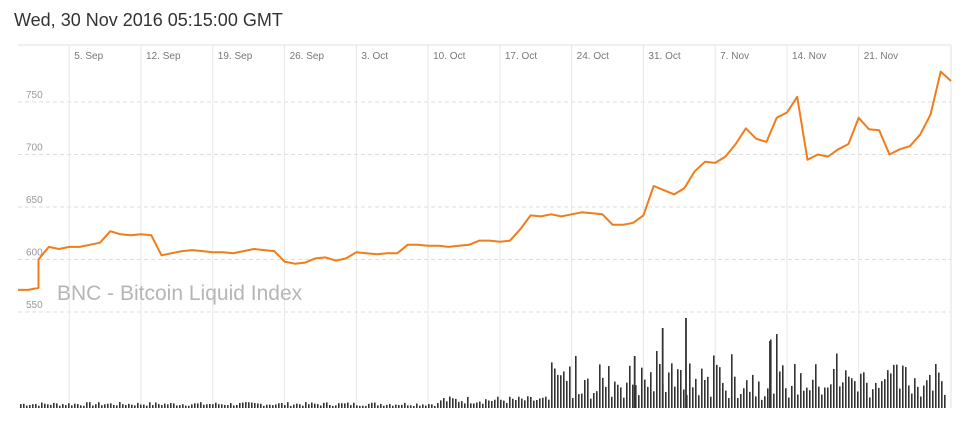  What do you see at coordinates (235, 56) in the screenshot?
I see `x-tick-label: 19. Sep` at bounding box center [235, 56].